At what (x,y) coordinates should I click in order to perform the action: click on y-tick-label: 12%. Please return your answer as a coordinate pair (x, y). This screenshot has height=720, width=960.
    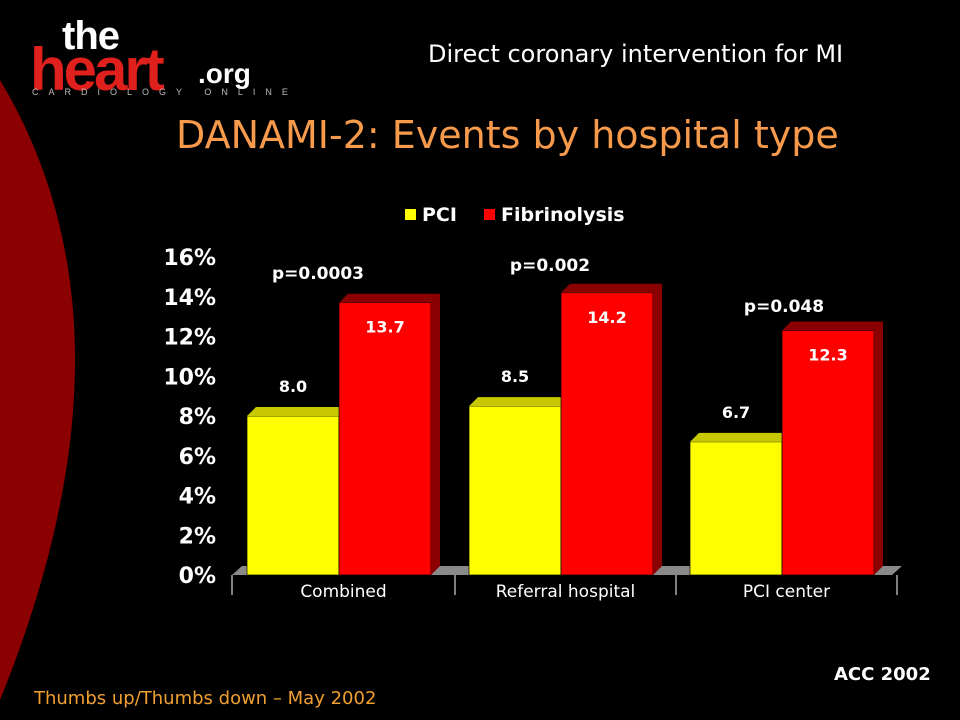
    Looking at the image, I should click on (189, 338).